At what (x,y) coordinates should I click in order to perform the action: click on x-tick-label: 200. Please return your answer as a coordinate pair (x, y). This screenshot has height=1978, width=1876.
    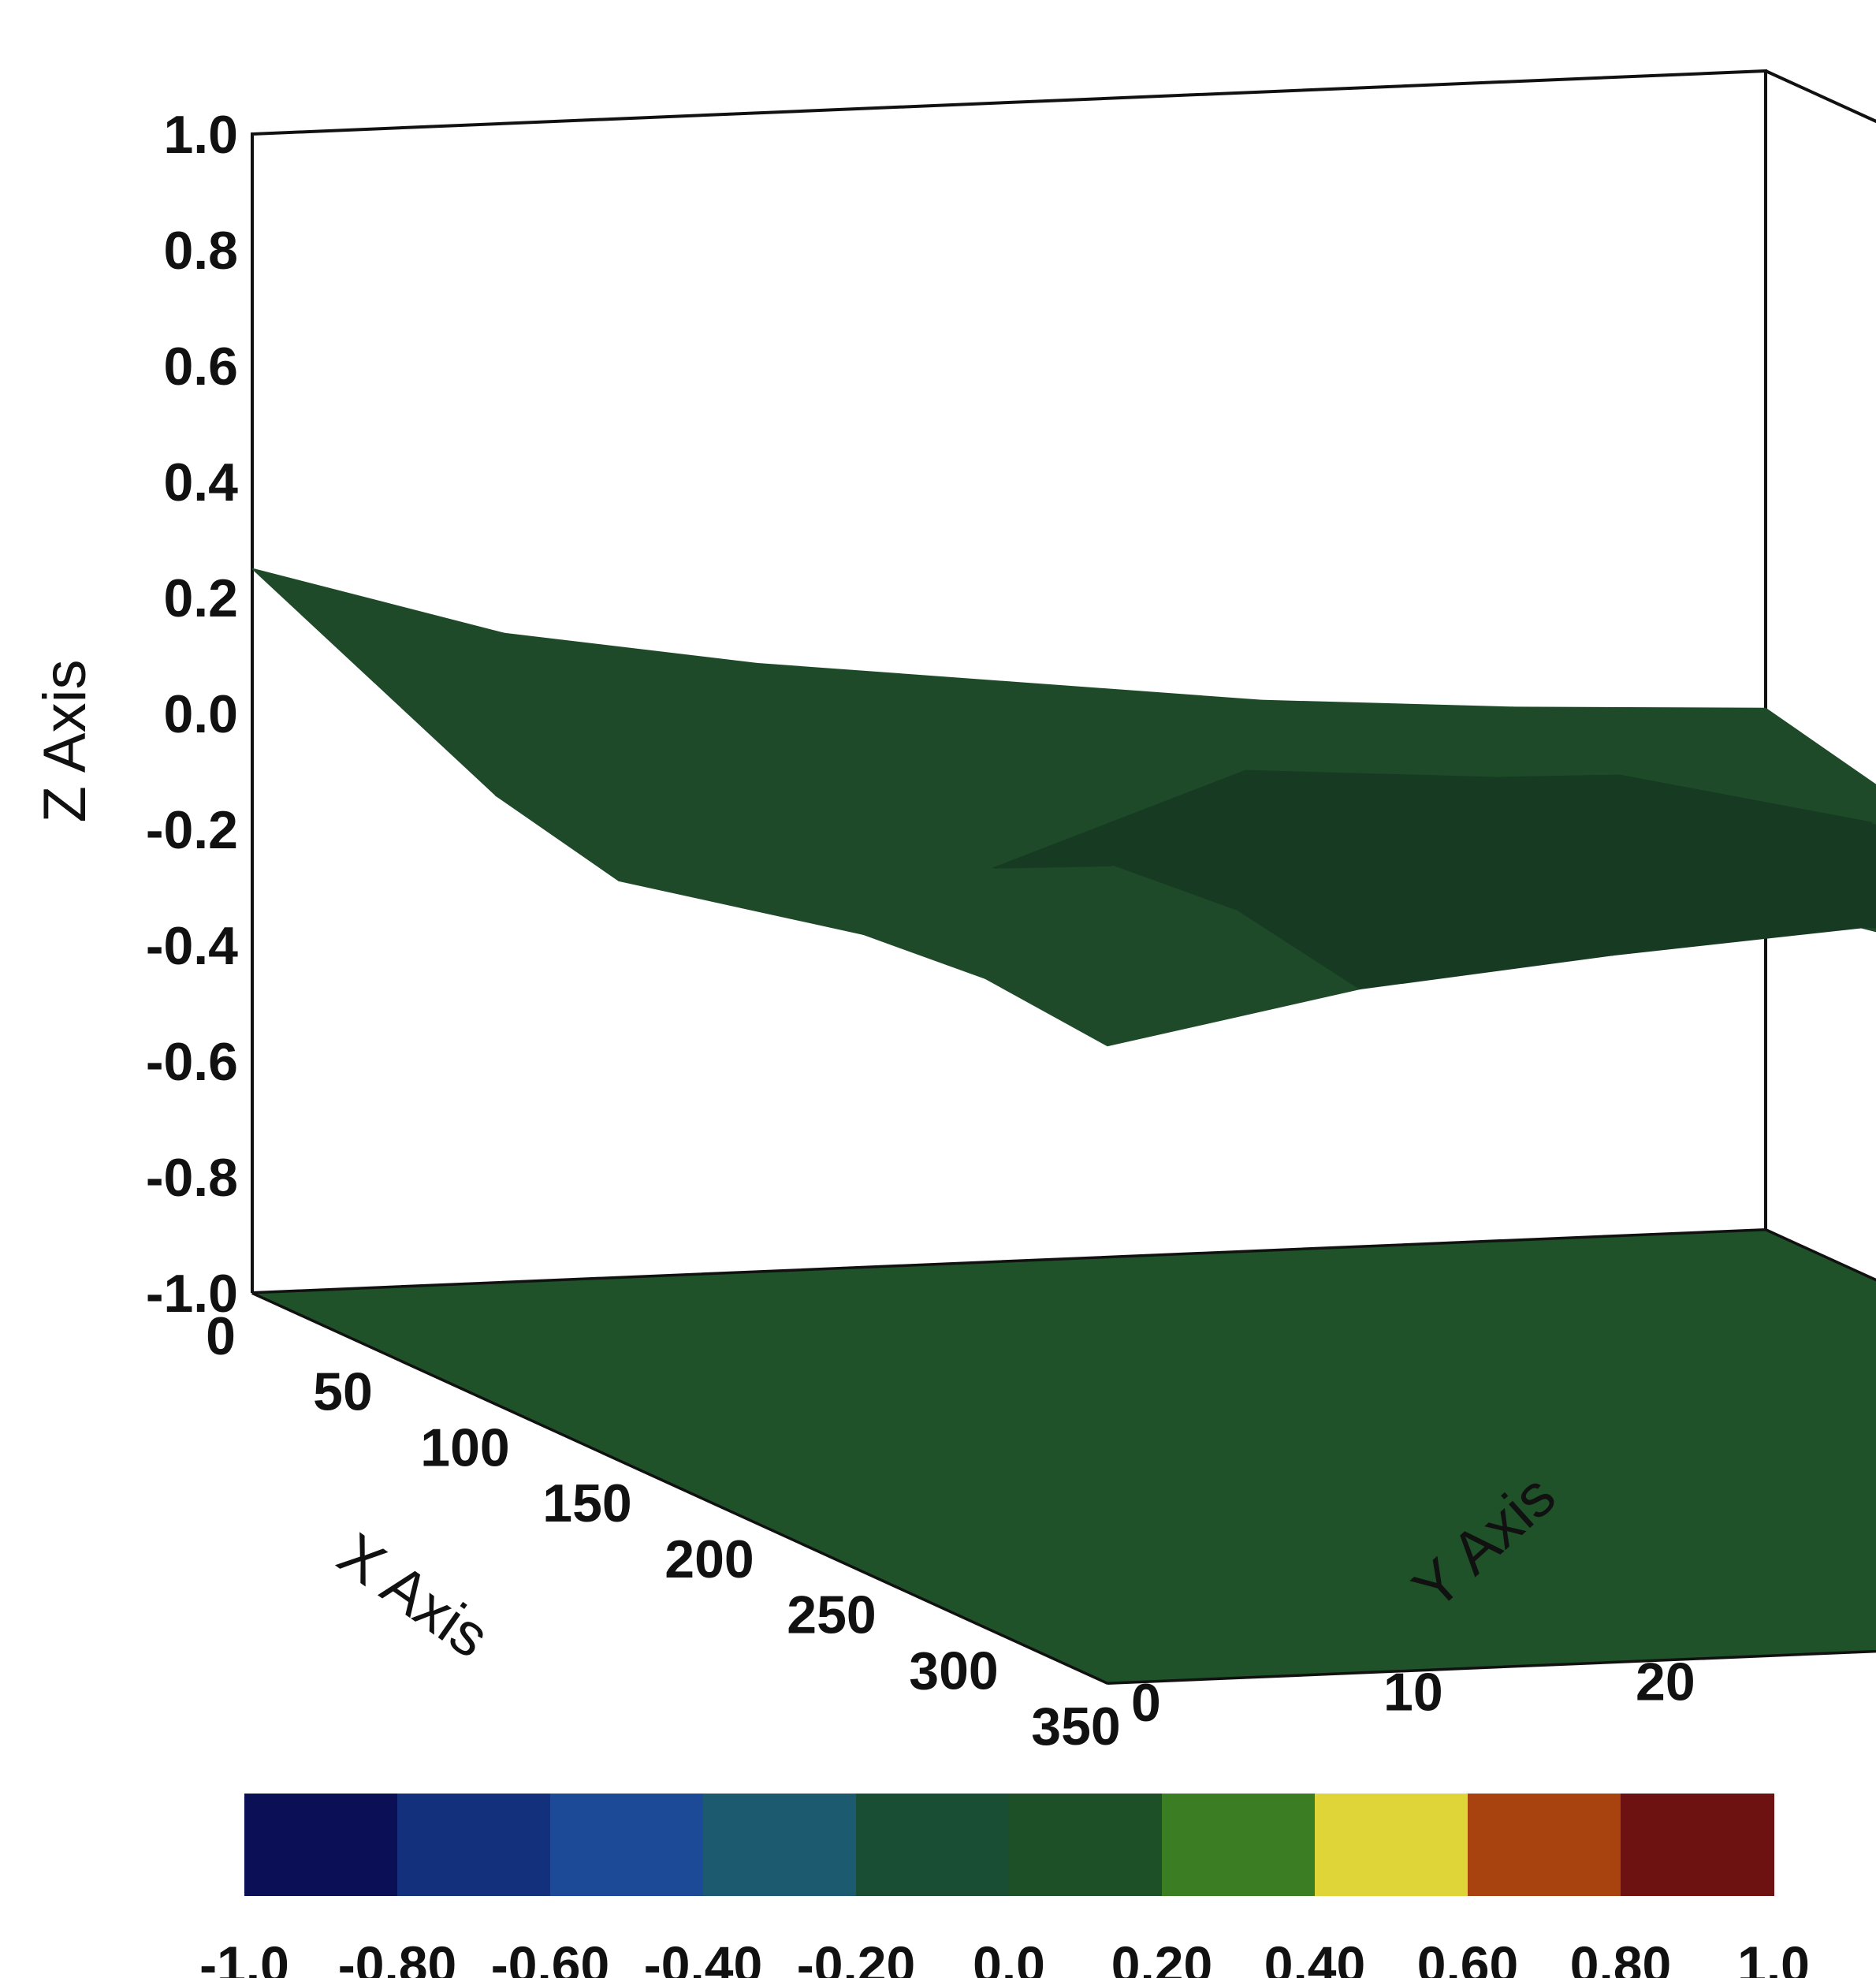
    Looking at the image, I should click on (709, 1559).